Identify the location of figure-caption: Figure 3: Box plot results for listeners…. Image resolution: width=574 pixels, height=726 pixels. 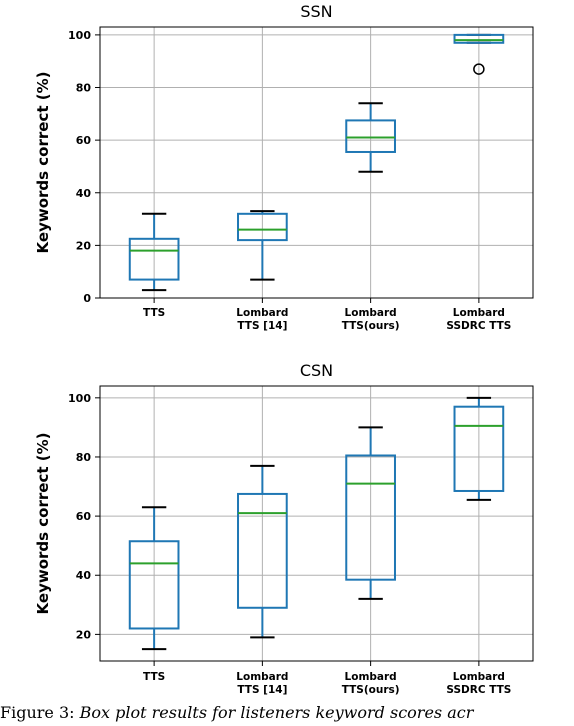
(236, 712).